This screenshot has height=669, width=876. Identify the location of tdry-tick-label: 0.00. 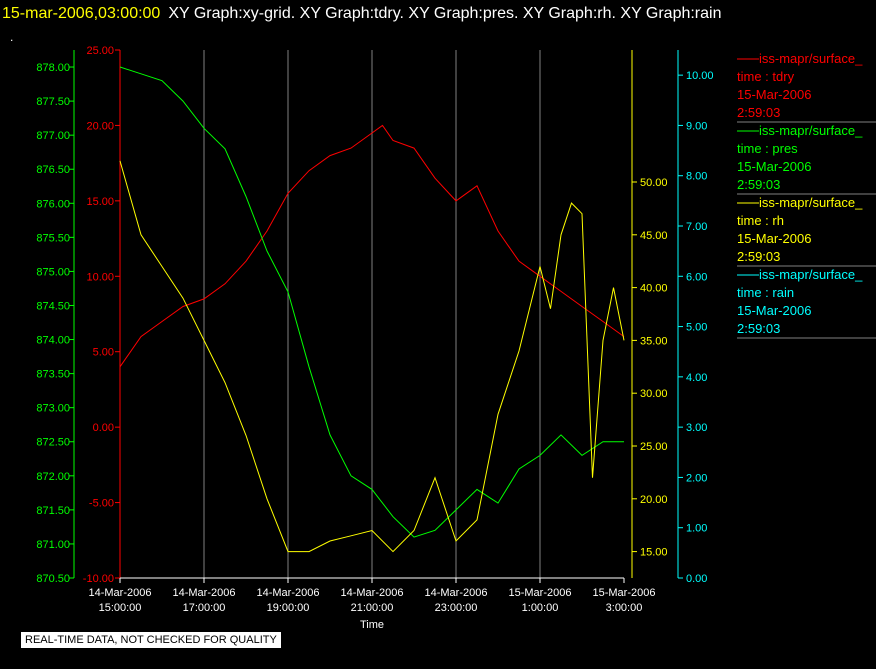
(103, 428).